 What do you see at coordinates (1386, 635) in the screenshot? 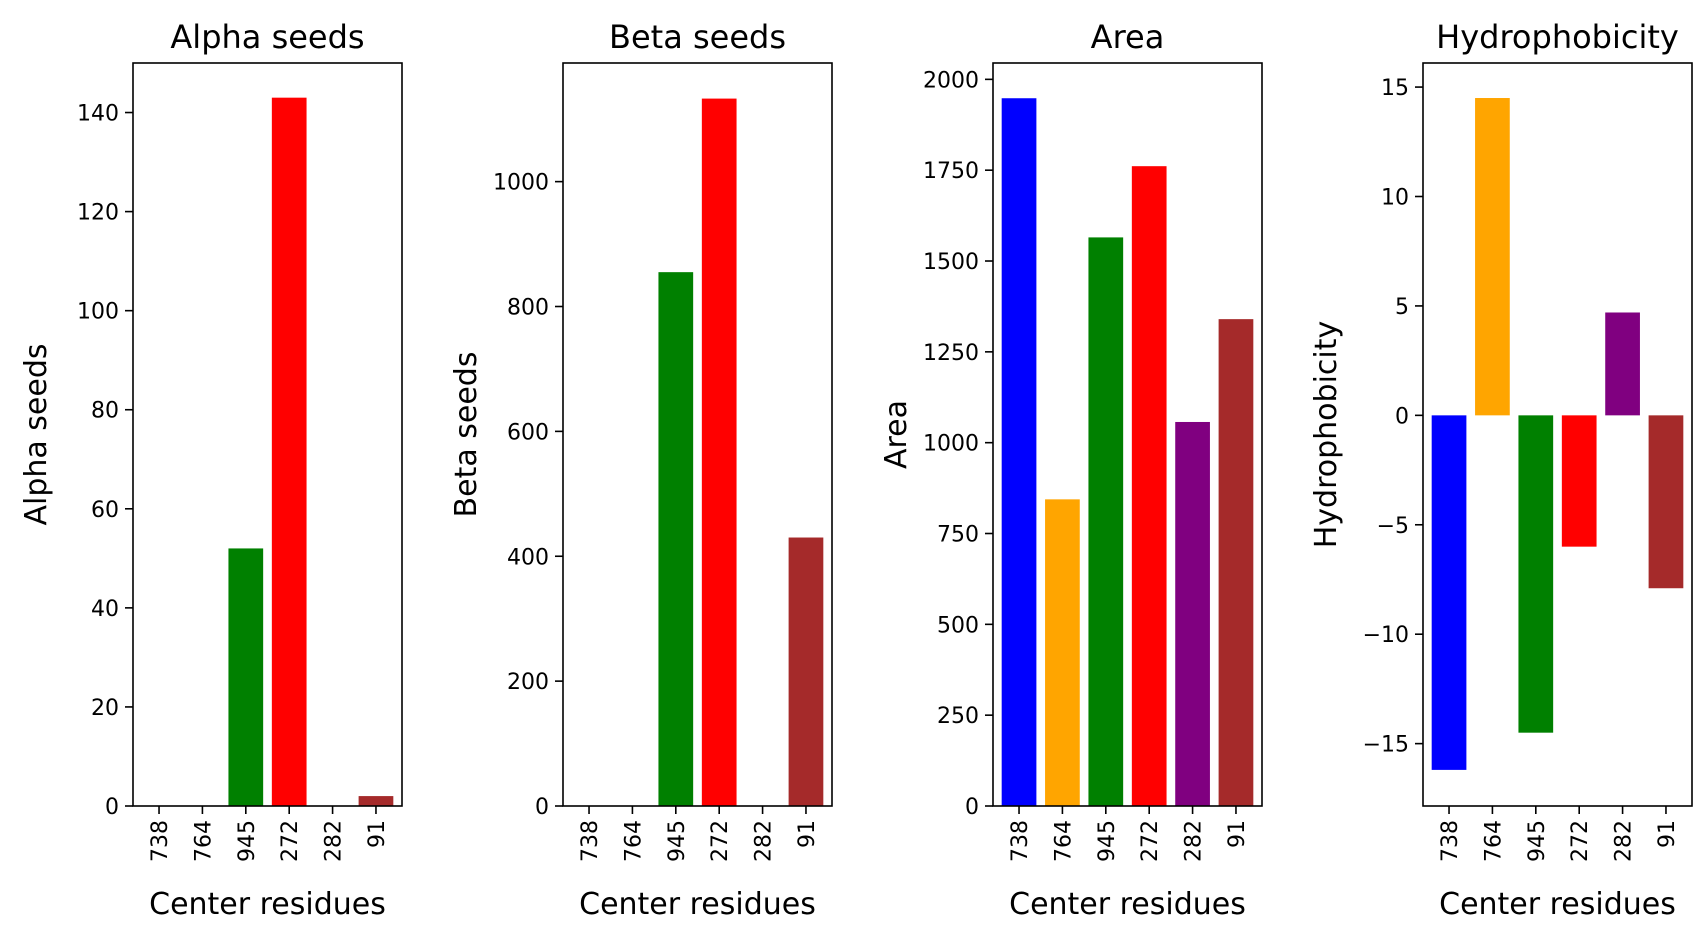
I see `y-tick-label: −10` at bounding box center [1386, 635].